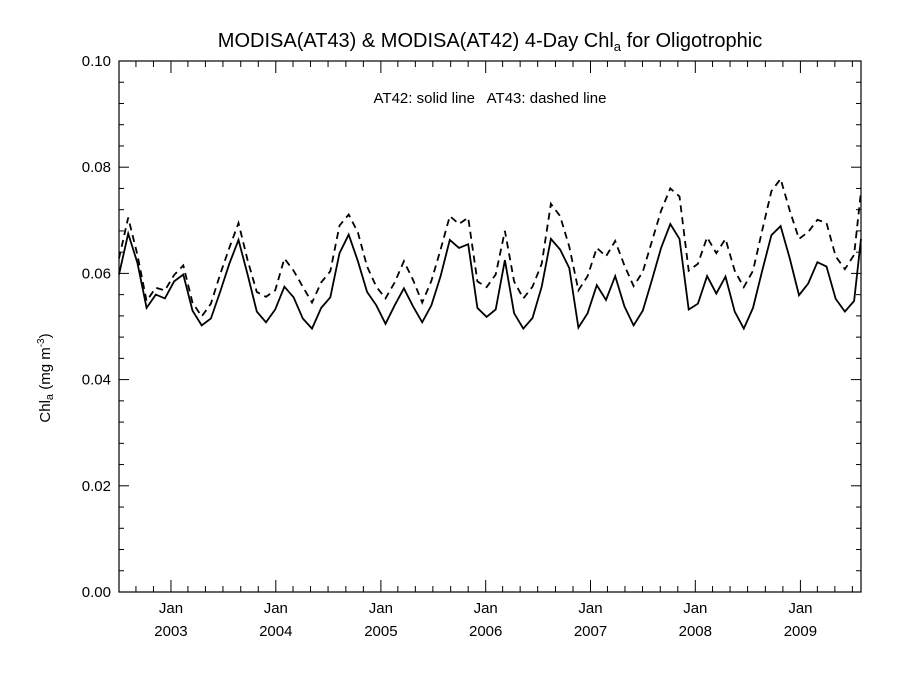 Image resolution: width=900 pixels, height=675 pixels. Describe the element at coordinates (96, 486) in the screenshot. I see `y-tick-label: 0.02` at that location.